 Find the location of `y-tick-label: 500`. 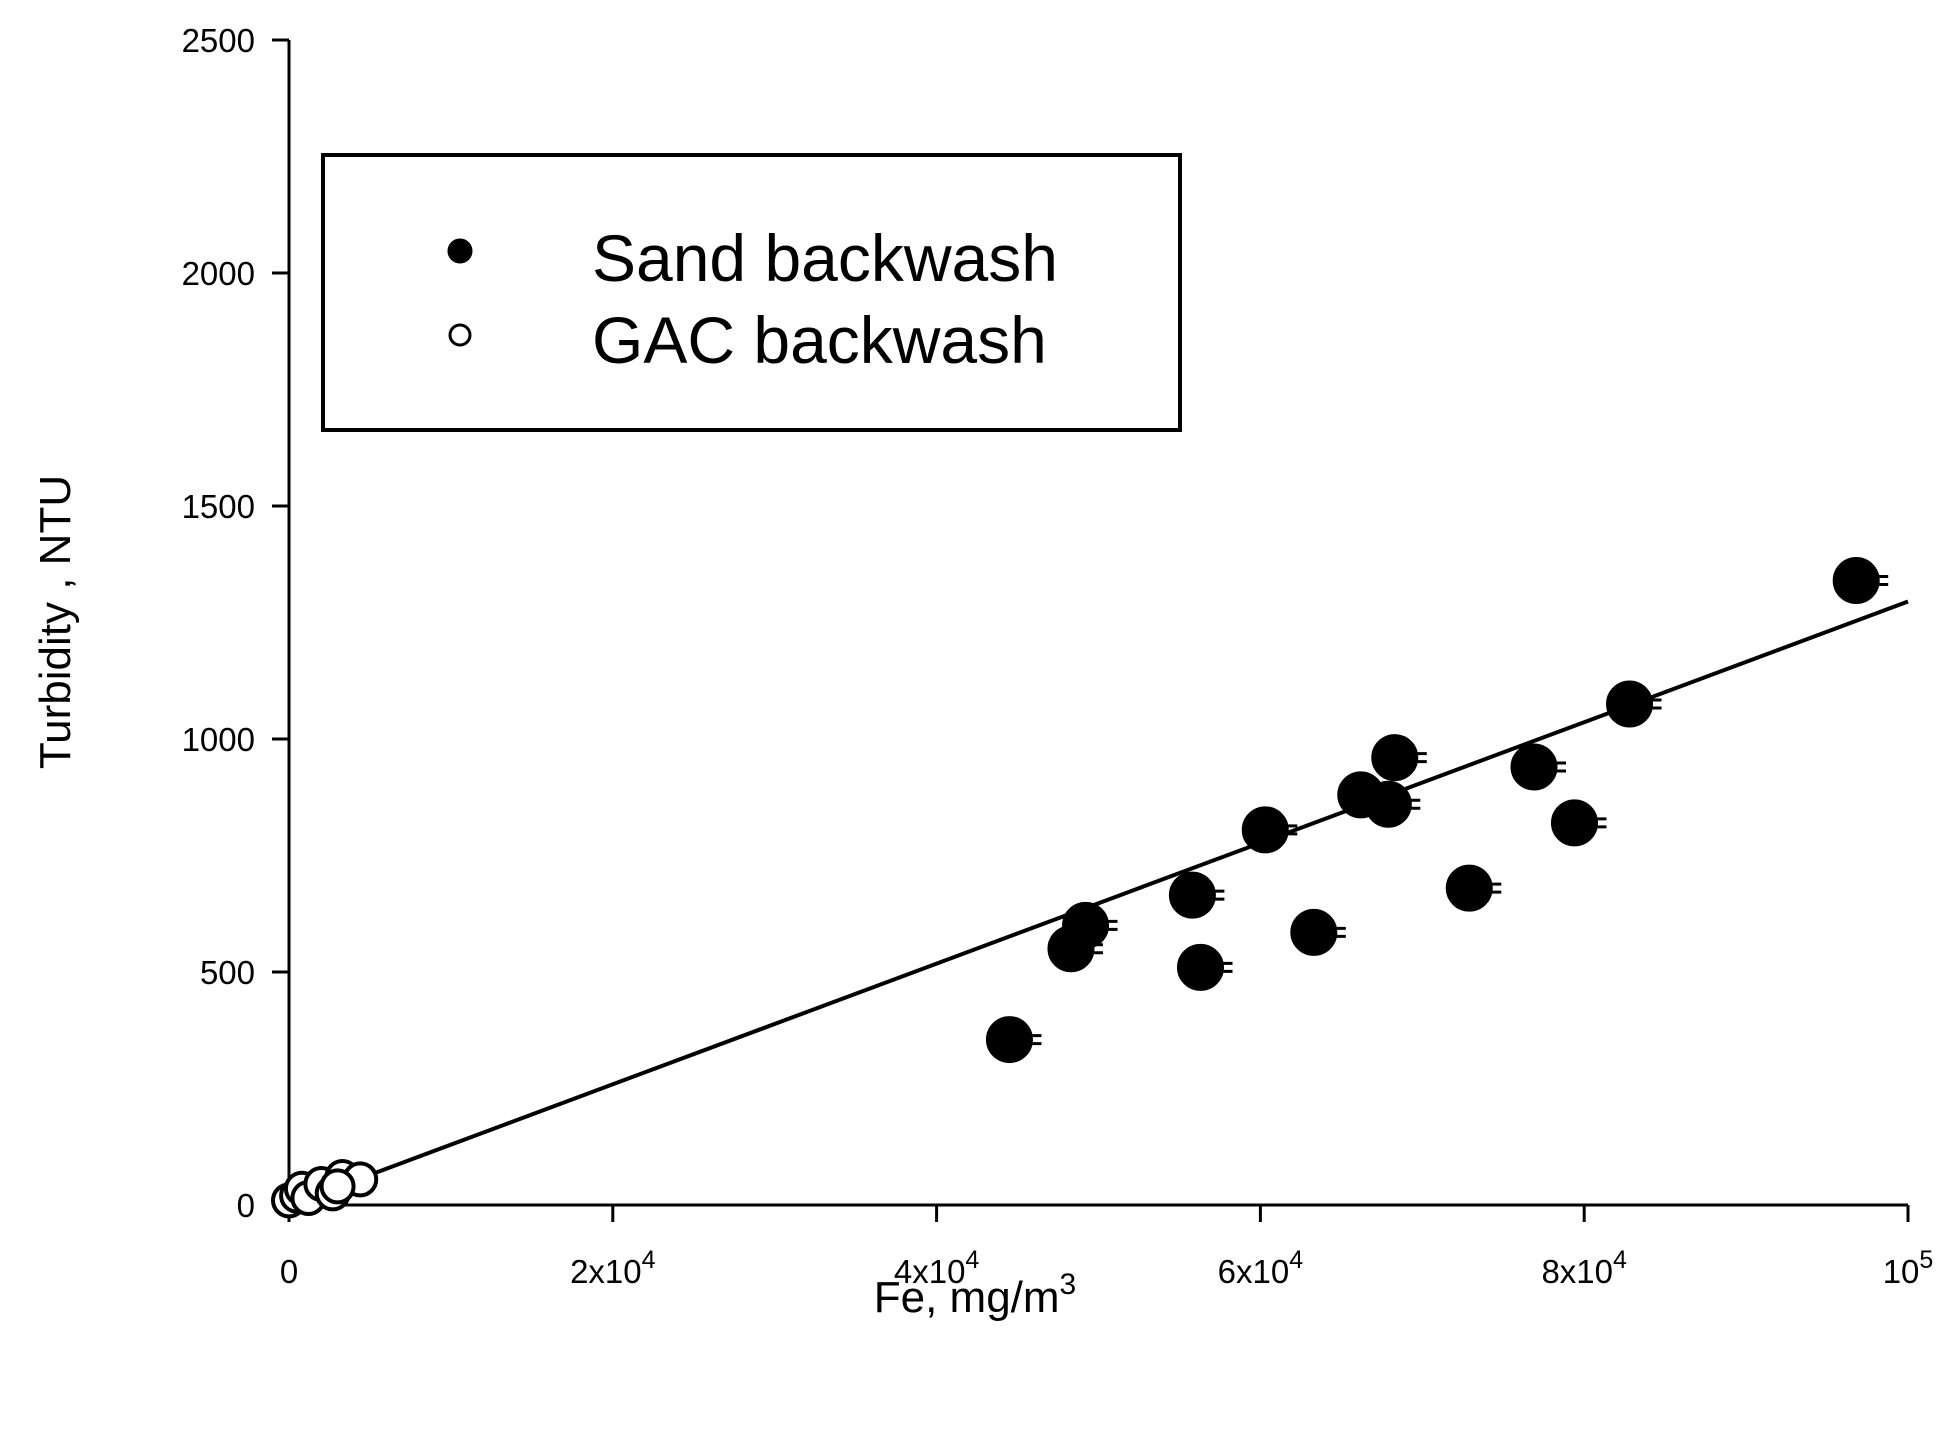

y-tick-label: 500 is located at coordinates (227, 972).